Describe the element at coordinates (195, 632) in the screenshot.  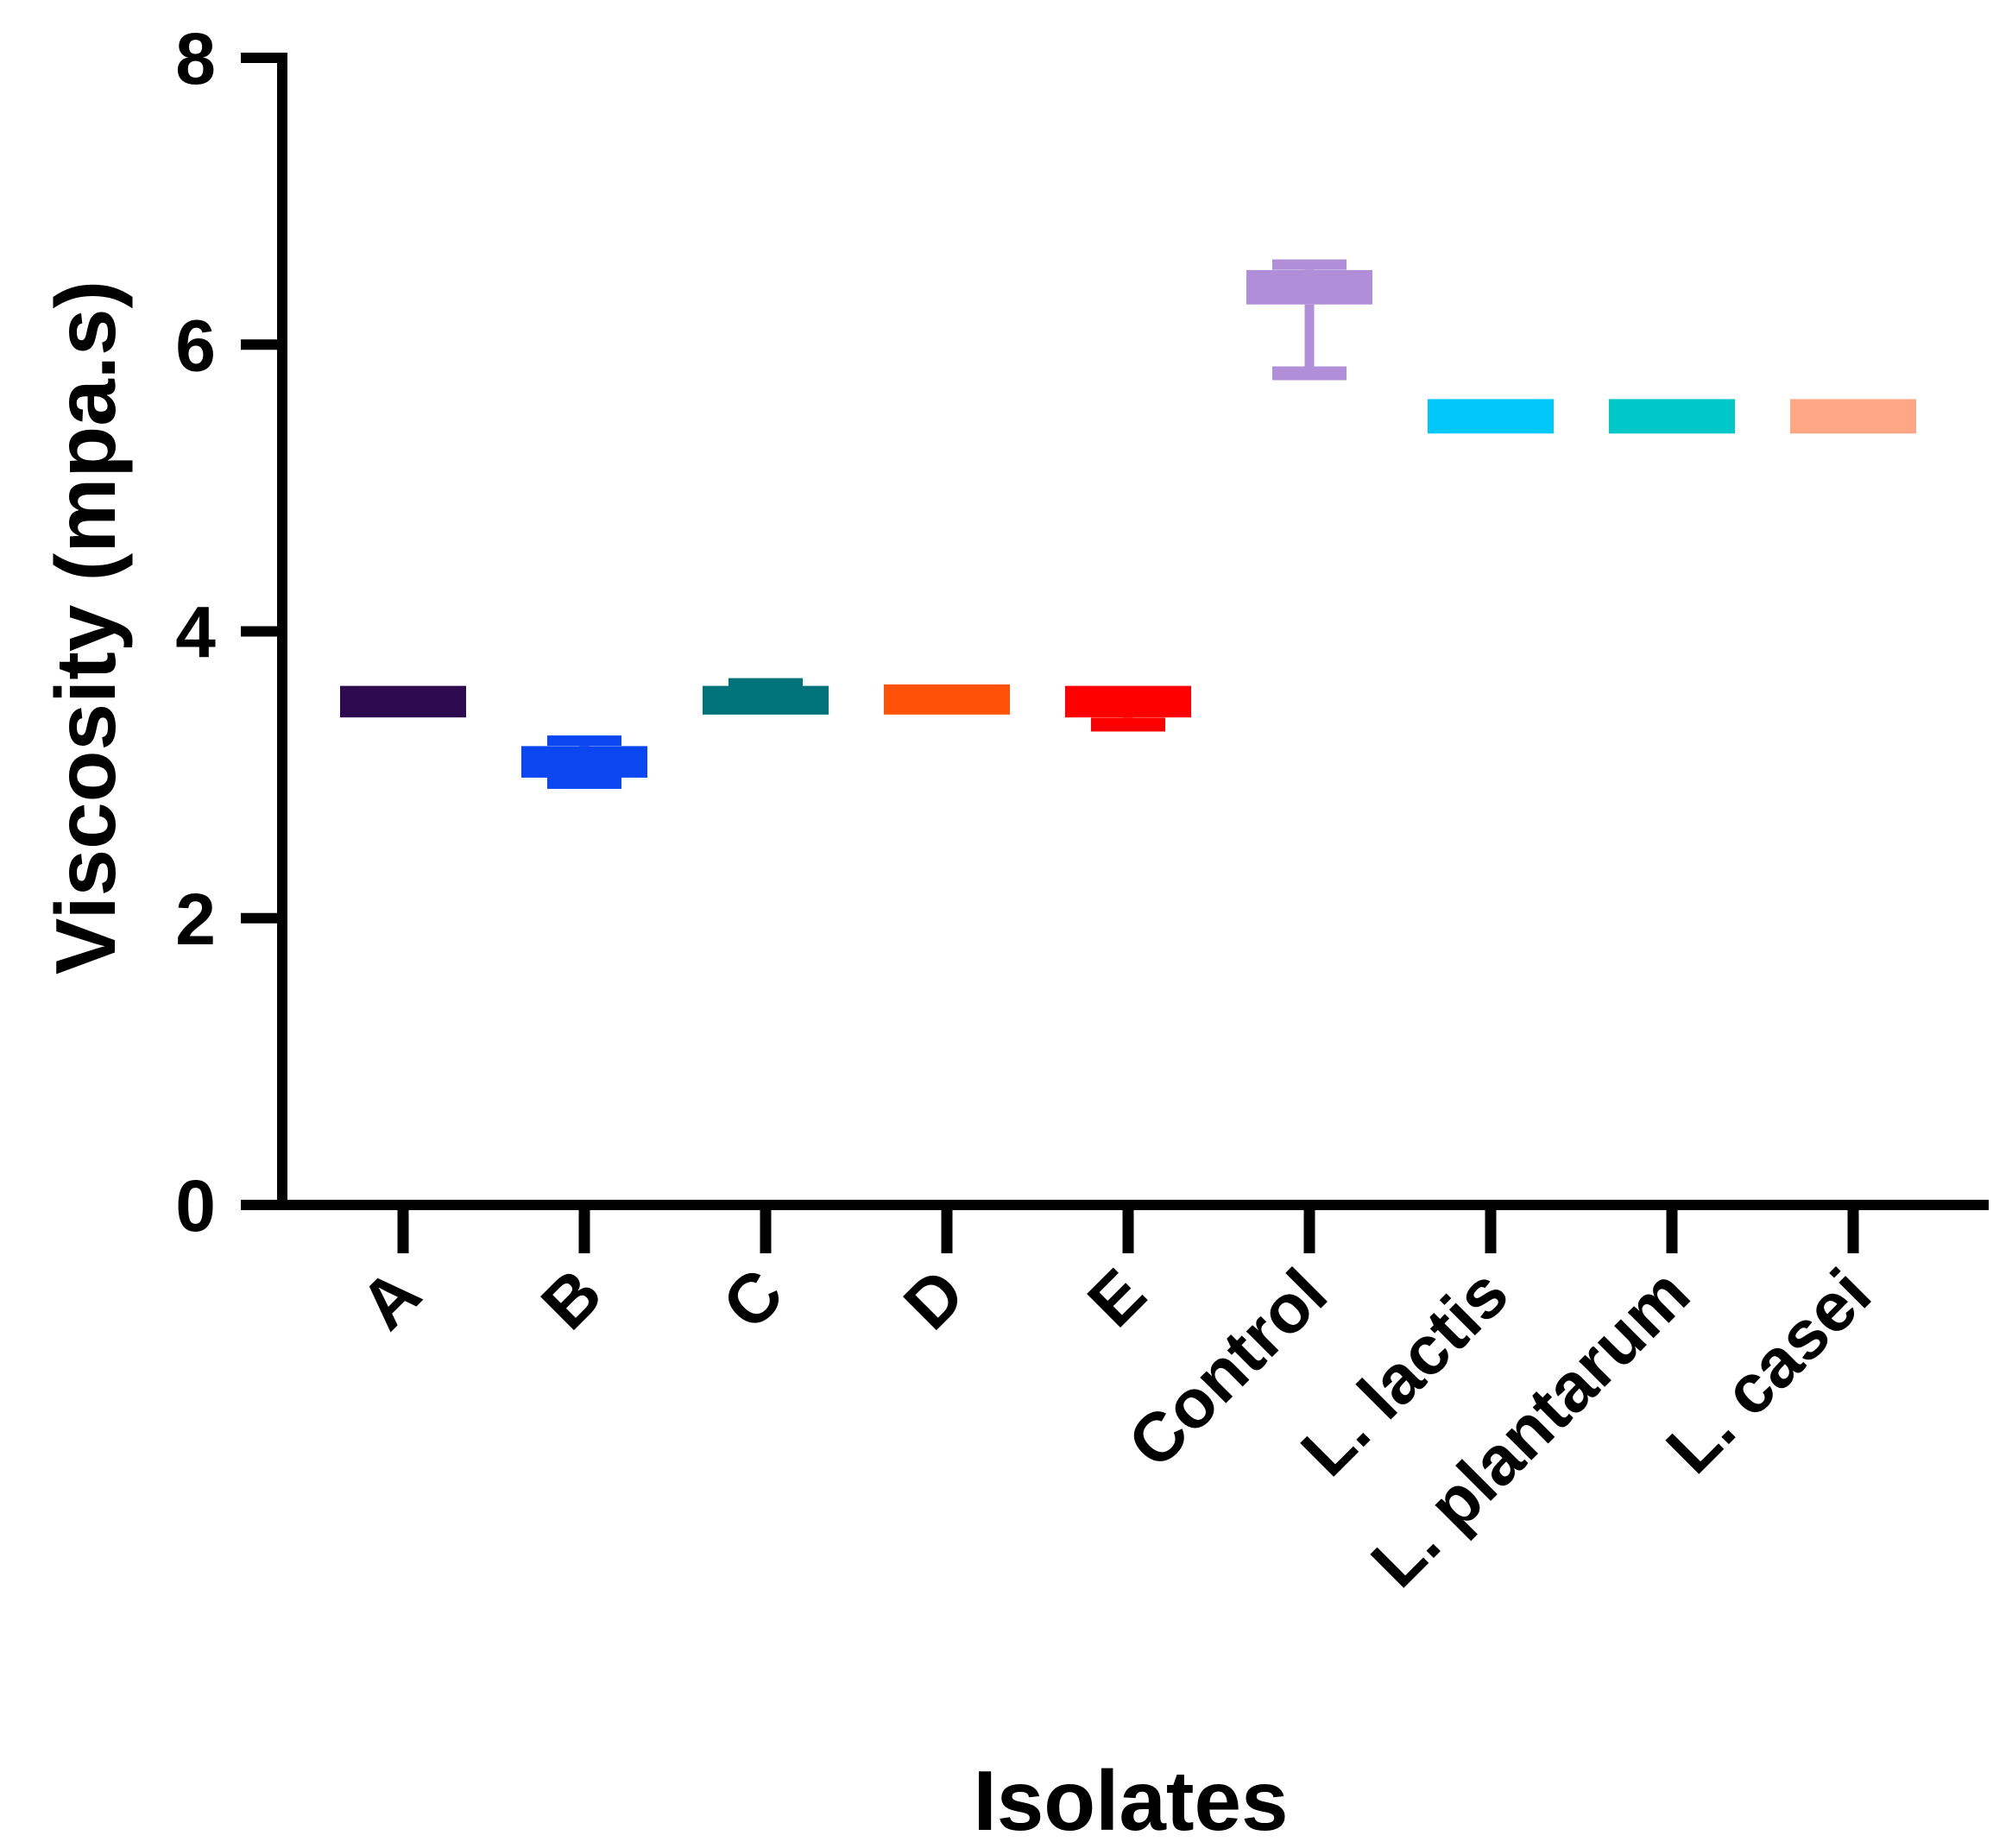
I see `y-tick-label: 4` at that location.